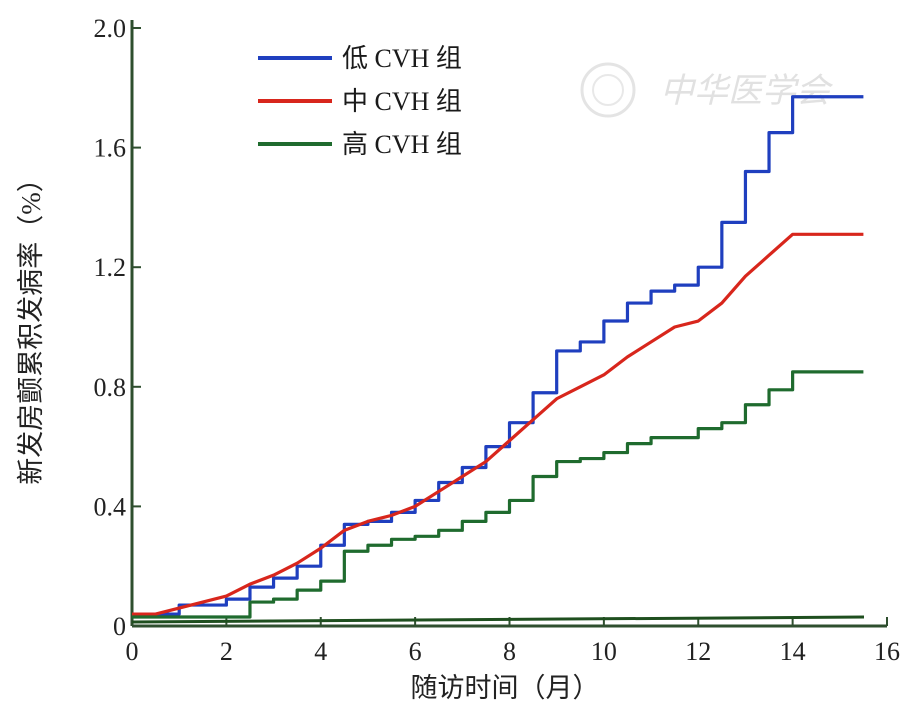  I want to click on x-axis-title: 随访时间（月）, so click(505, 688).